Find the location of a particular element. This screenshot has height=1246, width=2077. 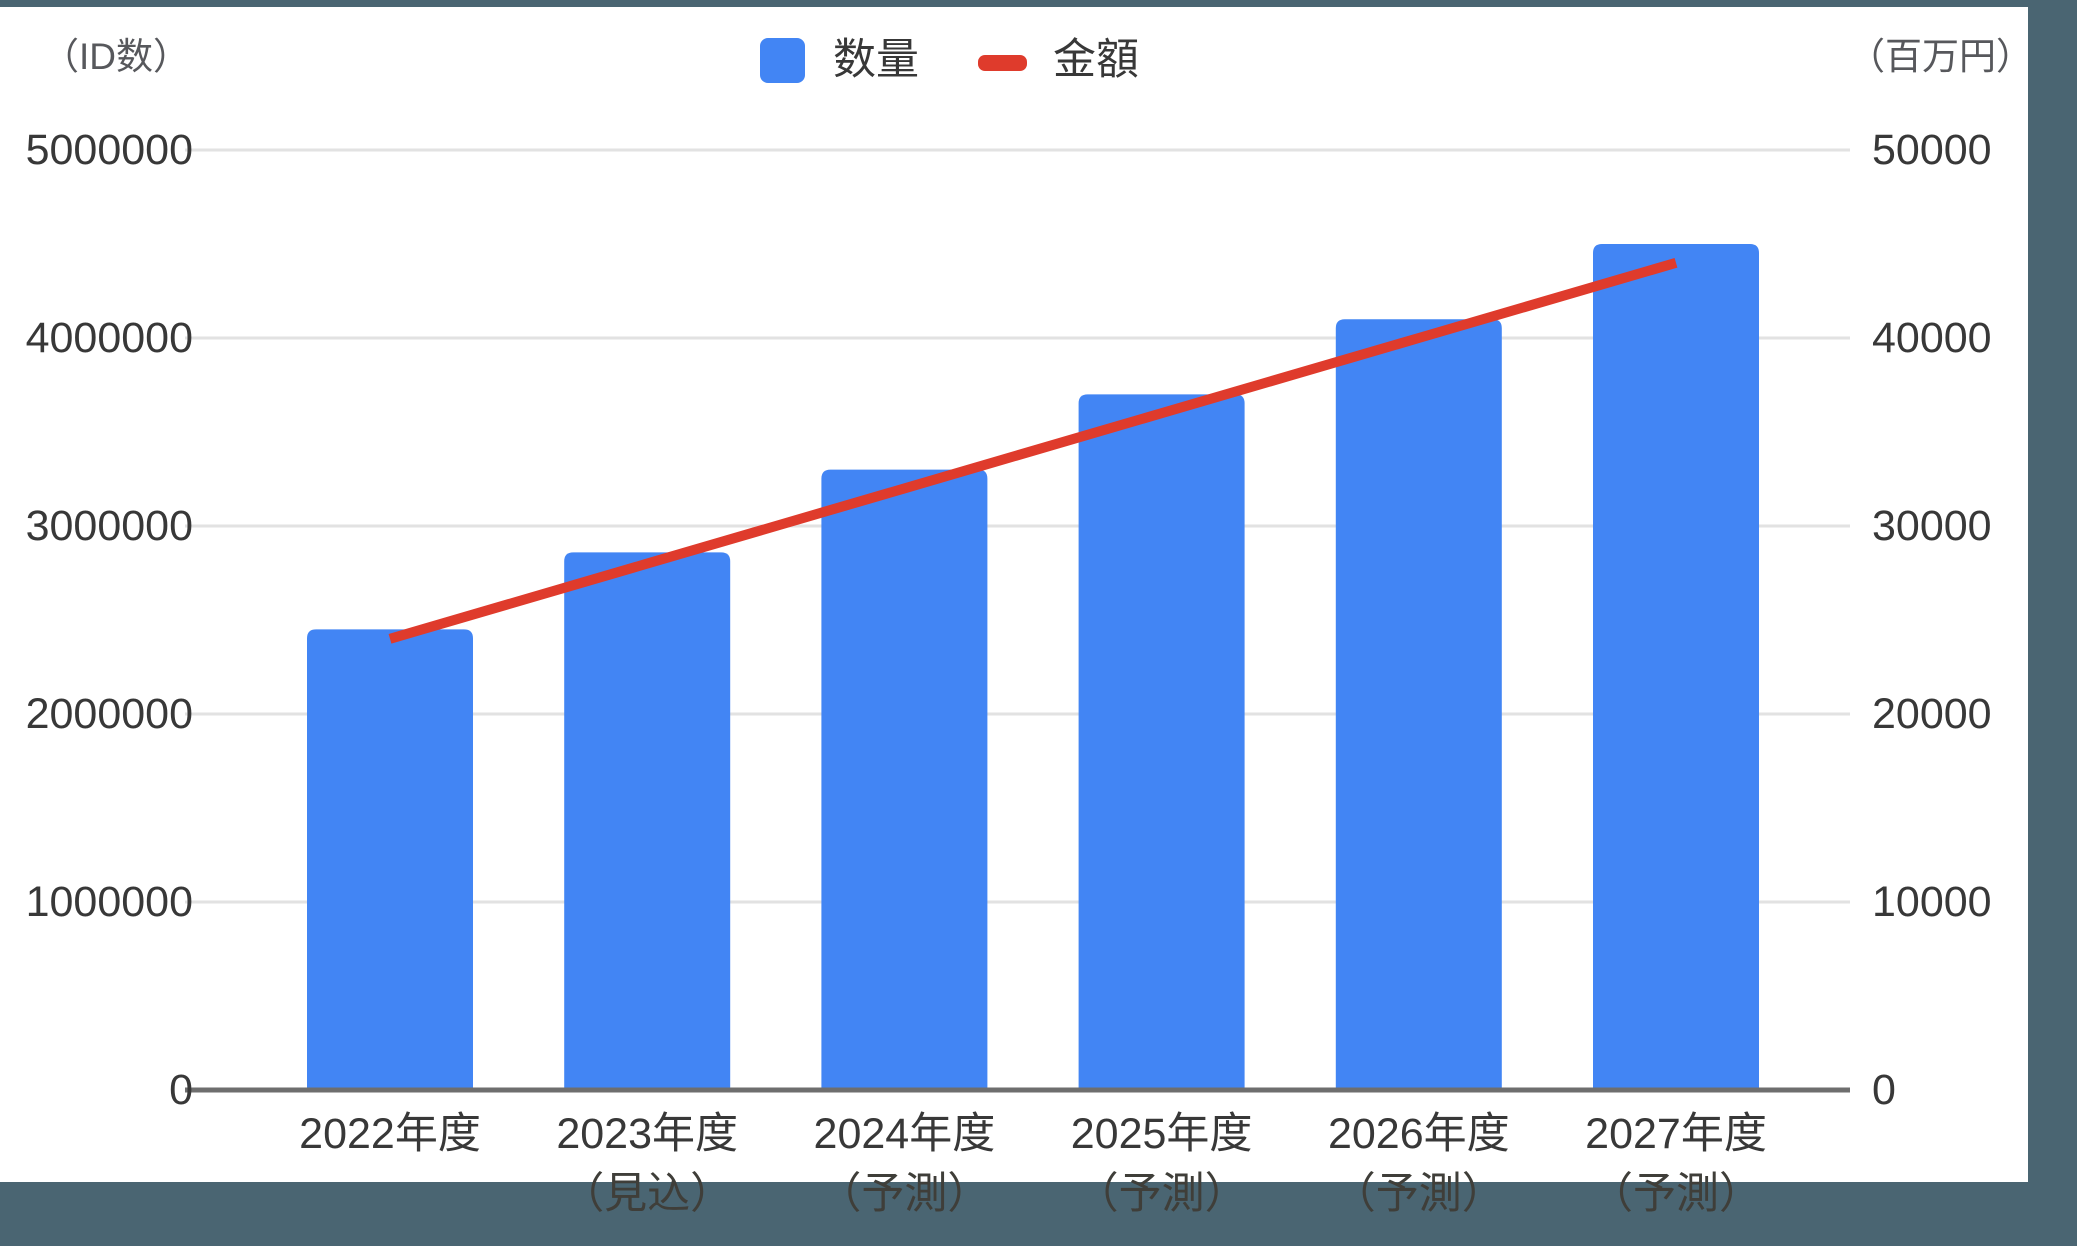

x-axis-label: 2022年度 is located at coordinates (390, 1134).